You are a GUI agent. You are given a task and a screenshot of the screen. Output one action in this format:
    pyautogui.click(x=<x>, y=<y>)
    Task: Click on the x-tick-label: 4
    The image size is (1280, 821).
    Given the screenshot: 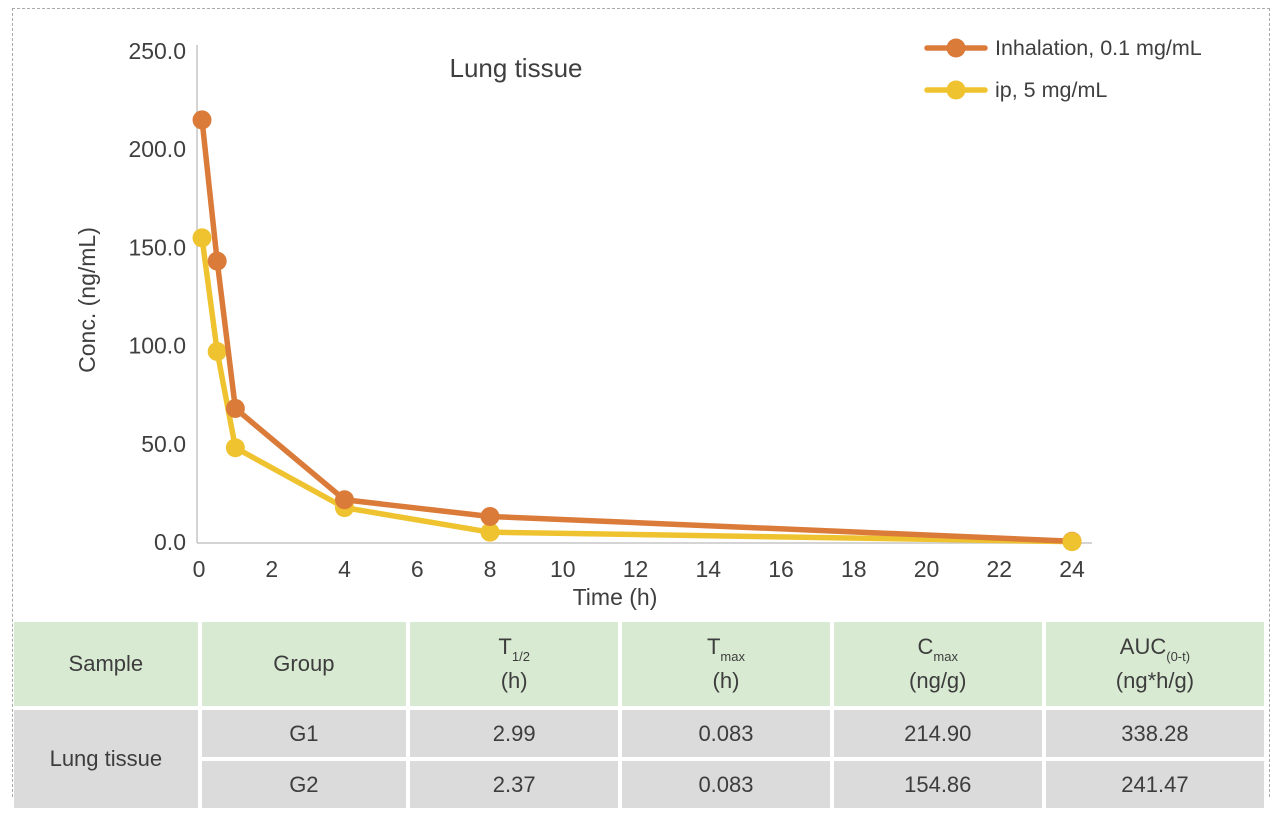 What is the action you would take?
    pyautogui.click(x=344, y=569)
    